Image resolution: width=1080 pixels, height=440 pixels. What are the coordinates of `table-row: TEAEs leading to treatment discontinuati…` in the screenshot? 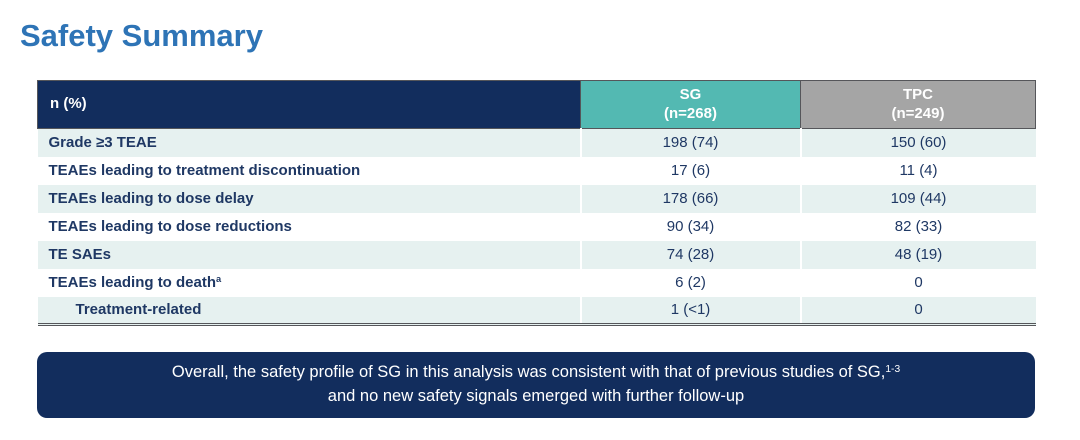 It's located at (536, 170).